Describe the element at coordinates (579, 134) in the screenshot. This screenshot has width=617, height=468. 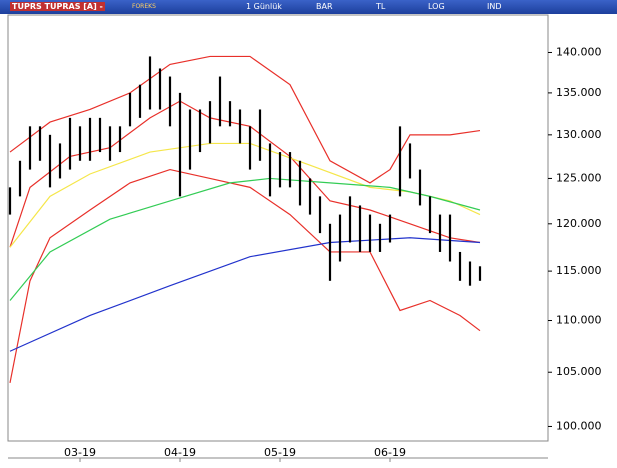
I see `y-tick-label: 130.000` at that location.